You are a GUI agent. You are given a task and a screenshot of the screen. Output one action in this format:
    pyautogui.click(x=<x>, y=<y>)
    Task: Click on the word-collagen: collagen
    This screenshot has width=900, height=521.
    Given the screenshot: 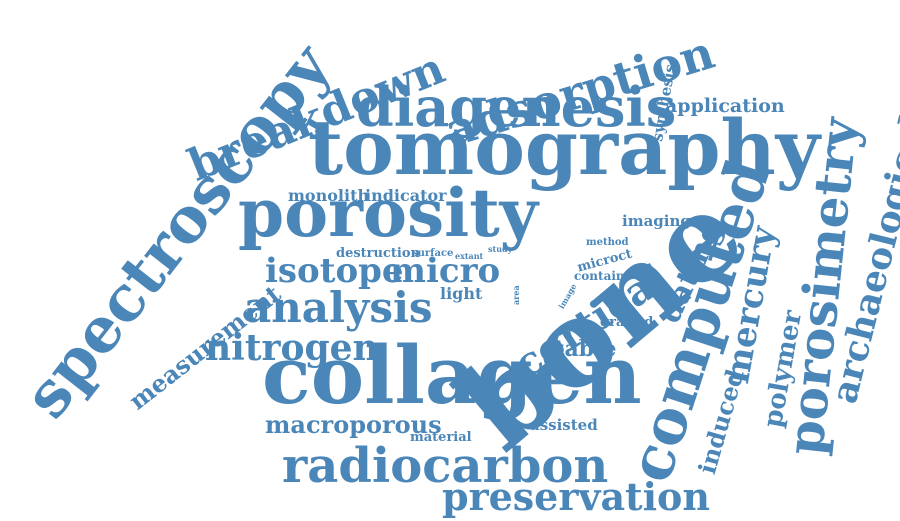 What is the action you would take?
    pyautogui.click(x=452, y=375)
    